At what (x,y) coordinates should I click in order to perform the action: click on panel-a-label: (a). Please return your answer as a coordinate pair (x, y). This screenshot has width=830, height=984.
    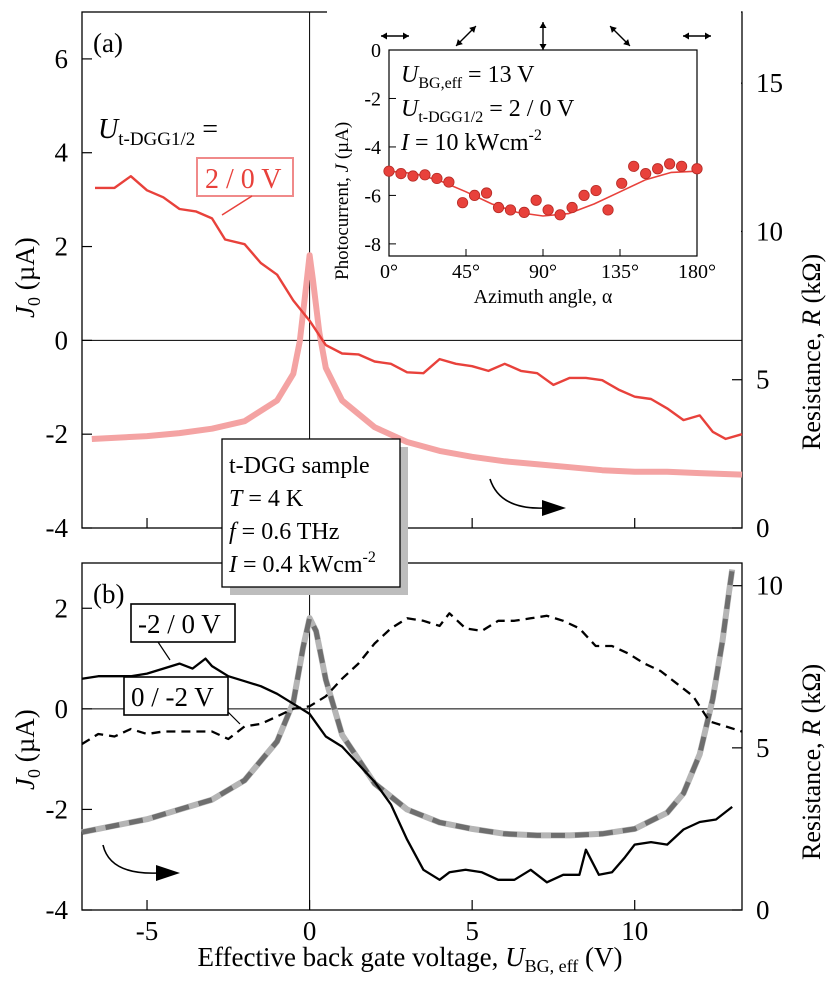
    Looking at the image, I should click on (108, 43).